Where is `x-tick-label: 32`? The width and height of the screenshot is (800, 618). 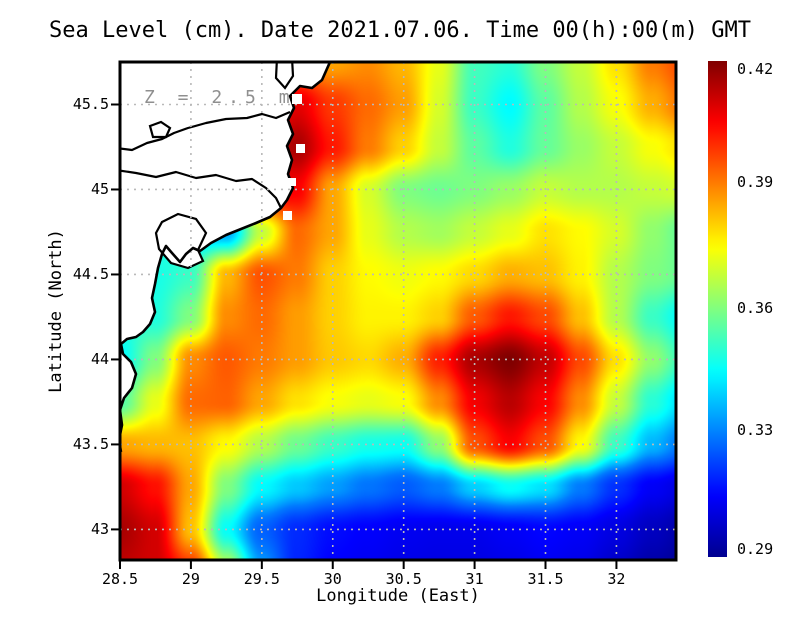
x-tick-label: 32 is located at coordinates (616, 579).